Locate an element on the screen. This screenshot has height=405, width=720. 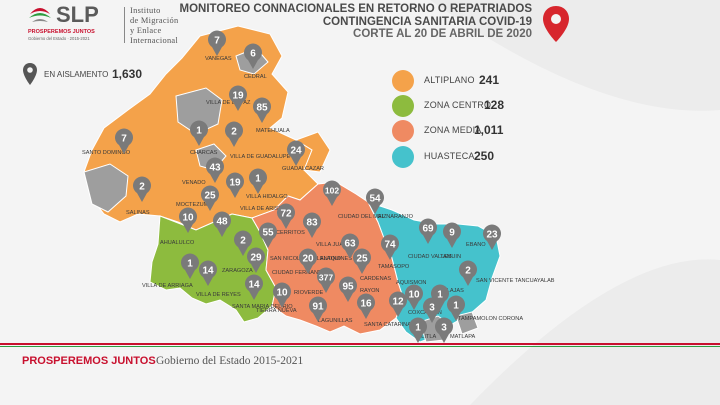
municipio-label: VILLA HIDALGO is located at coordinates (267, 197).